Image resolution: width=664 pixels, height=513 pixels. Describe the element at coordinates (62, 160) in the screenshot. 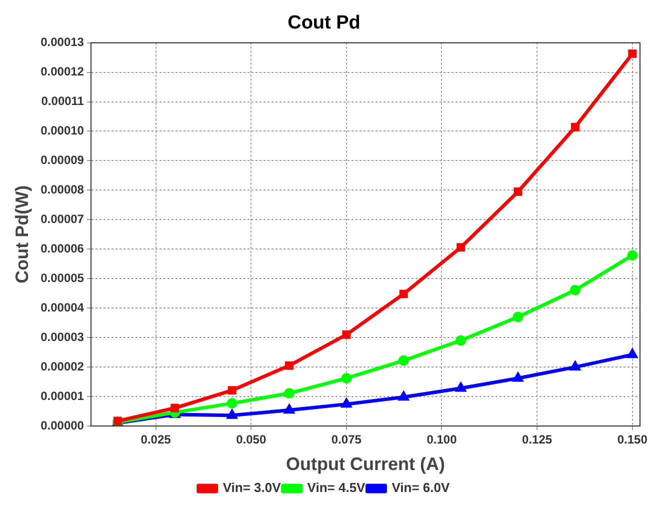

I see `y-tick-label: 0.00009` at that location.